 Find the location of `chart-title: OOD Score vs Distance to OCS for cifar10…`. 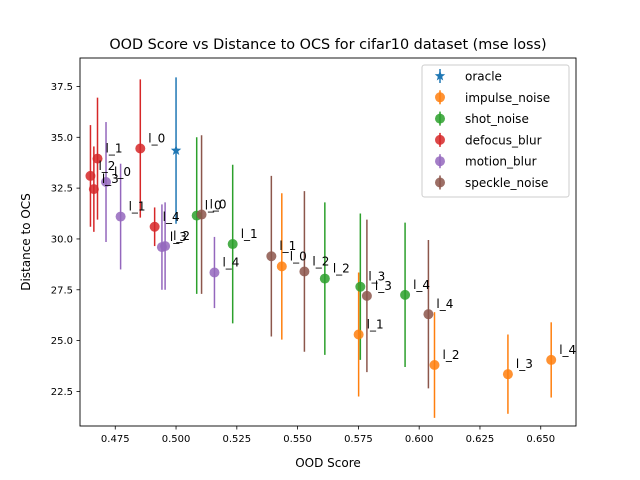

chart-title: OOD Score vs Distance to OCS for cifar10… is located at coordinates (327, 45).